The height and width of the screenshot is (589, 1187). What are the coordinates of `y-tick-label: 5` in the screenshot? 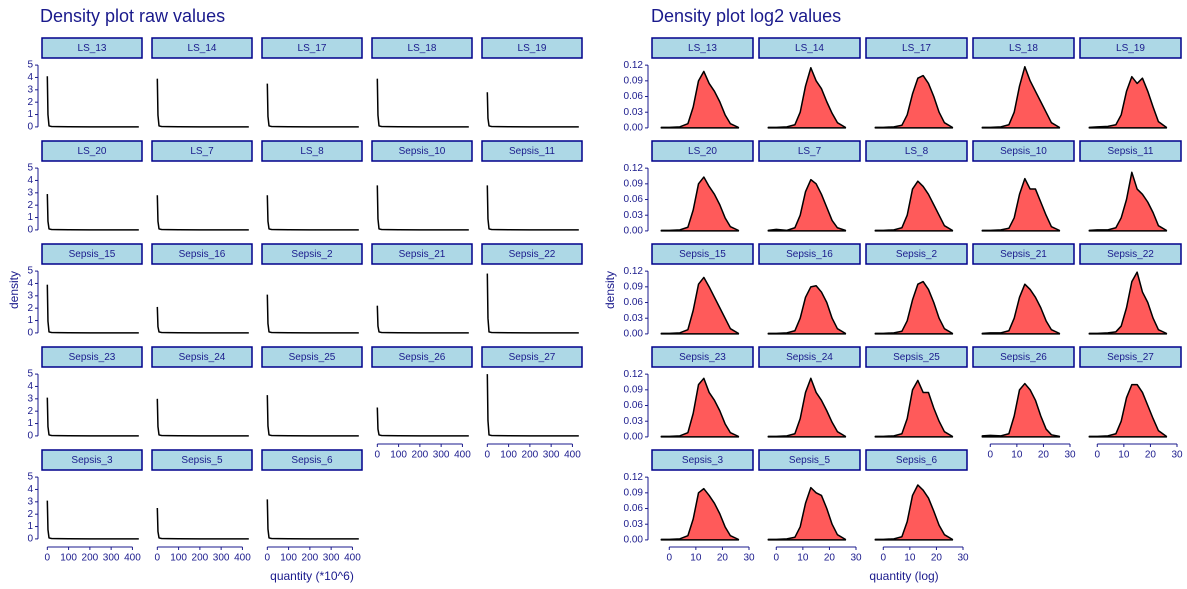 It's located at (30, 477).